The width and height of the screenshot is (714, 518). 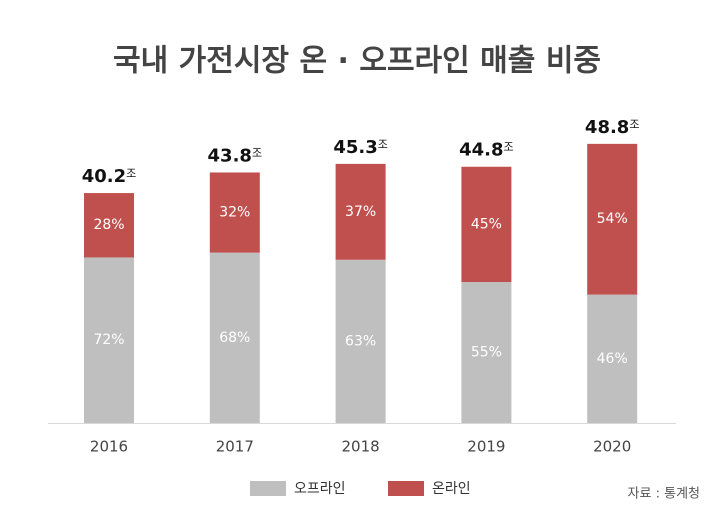 What do you see at coordinates (664, 494) in the screenshot?
I see `source: 자료 : 통계청` at bounding box center [664, 494].